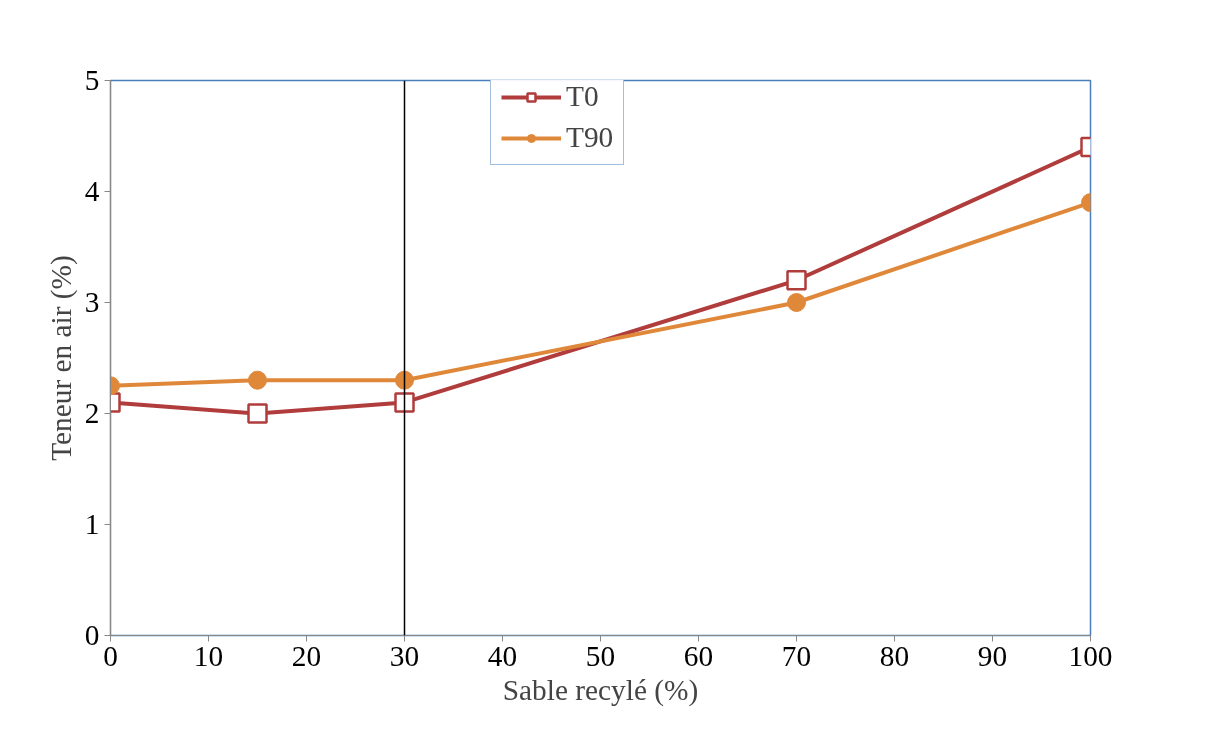  Describe the element at coordinates (404, 655) in the screenshot. I see `x-tick-label: 30` at that location.